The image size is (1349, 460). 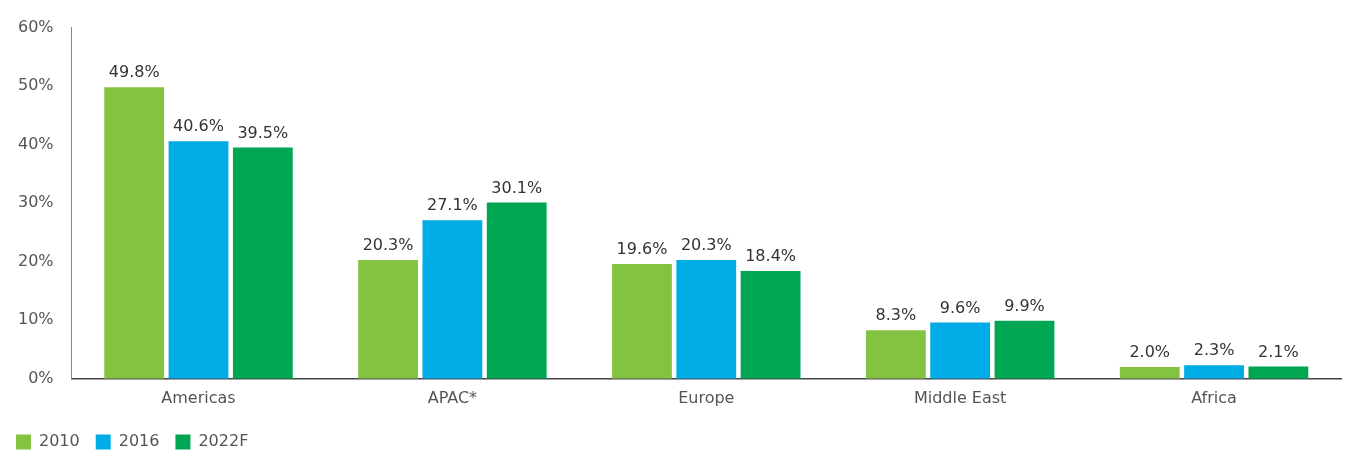 I want to click on data-label: 27.1%, so click(x=452, y=205).